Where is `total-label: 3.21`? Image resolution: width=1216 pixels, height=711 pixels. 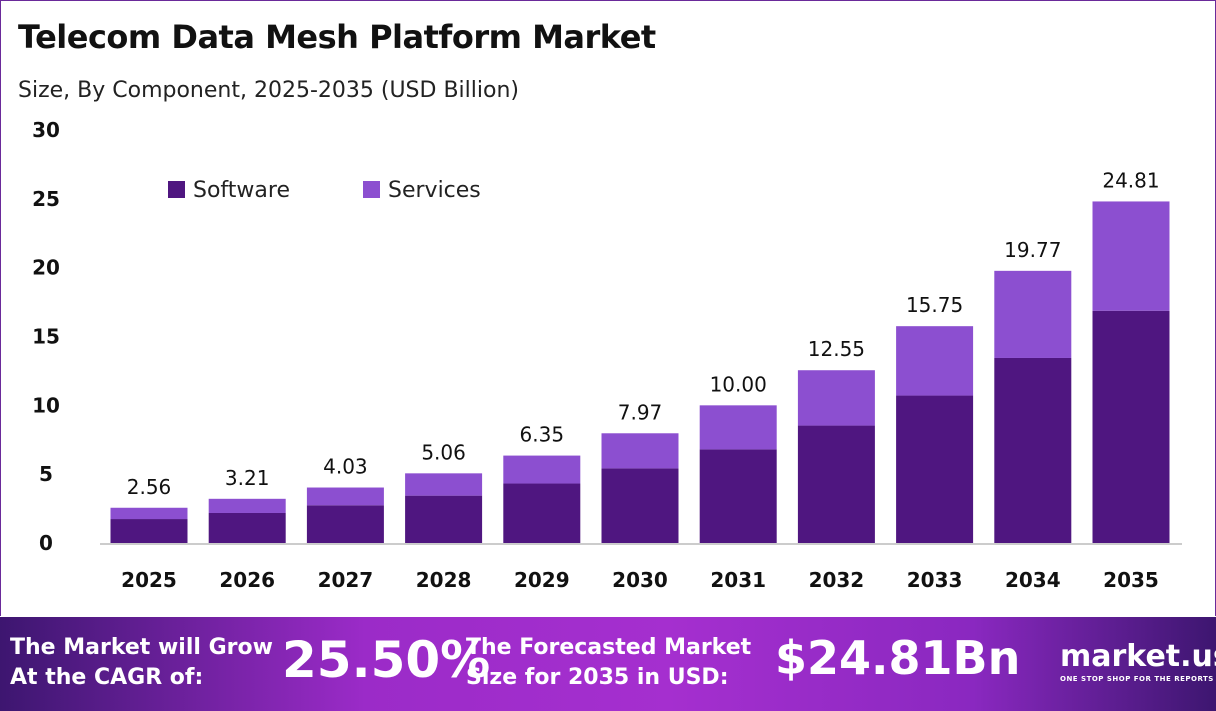
total-label: 3.21 is located at coordinates (247, 478).